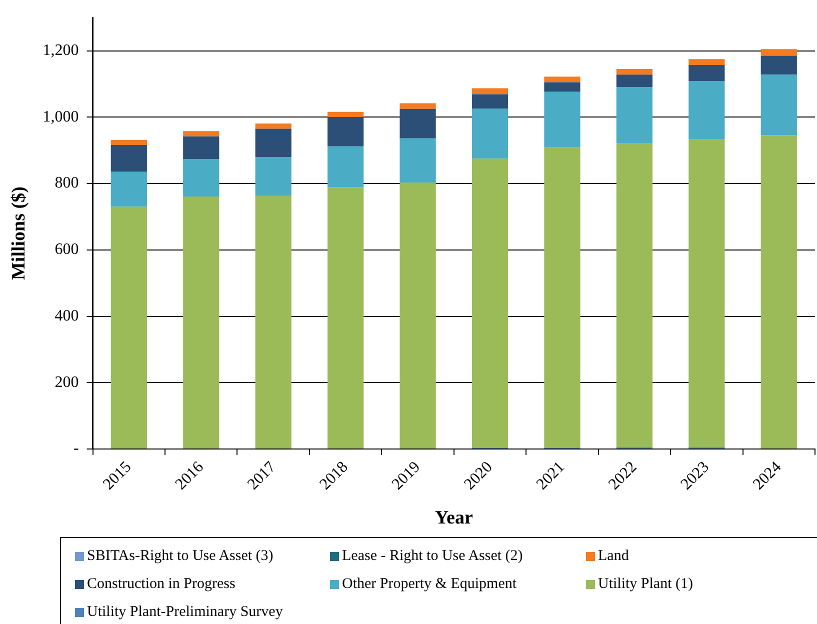 This screenshot has height=624, width=817. Describe the element at coordinates (19, 233) in the screenshot. I see `y-axis-title: Millions ($)` at that location.